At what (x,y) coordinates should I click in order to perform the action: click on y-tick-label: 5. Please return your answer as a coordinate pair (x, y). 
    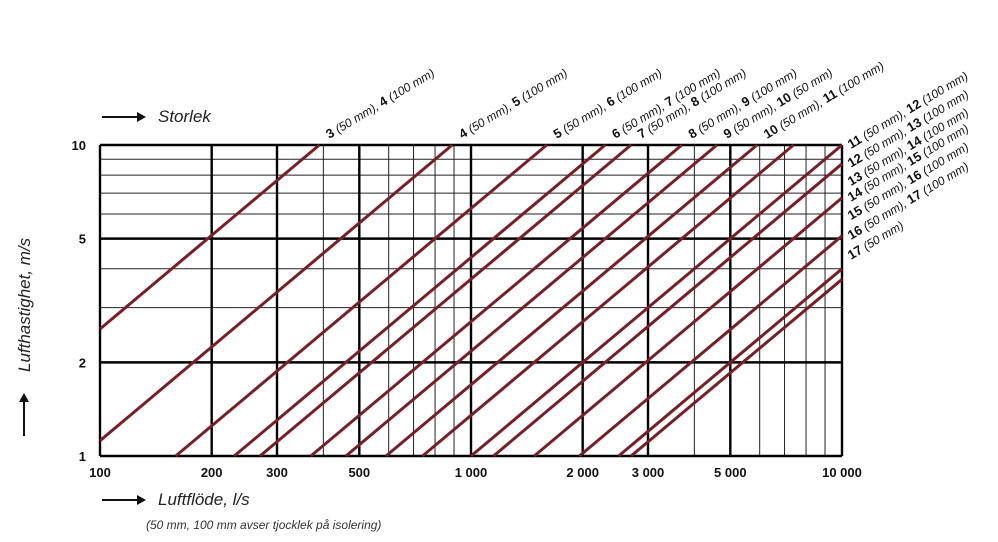
    Looking at the image, I should click on (82, 239).